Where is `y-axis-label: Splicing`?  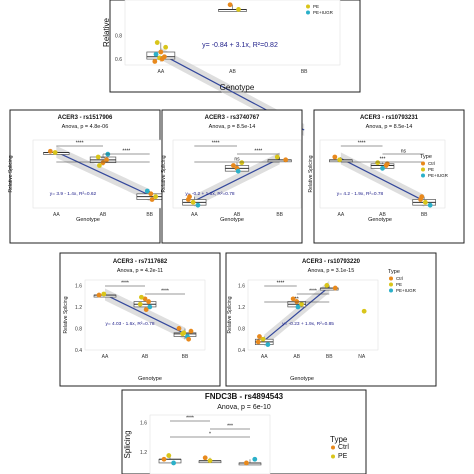
y-axis-label: Splicing is located at coordinates (127, 444).